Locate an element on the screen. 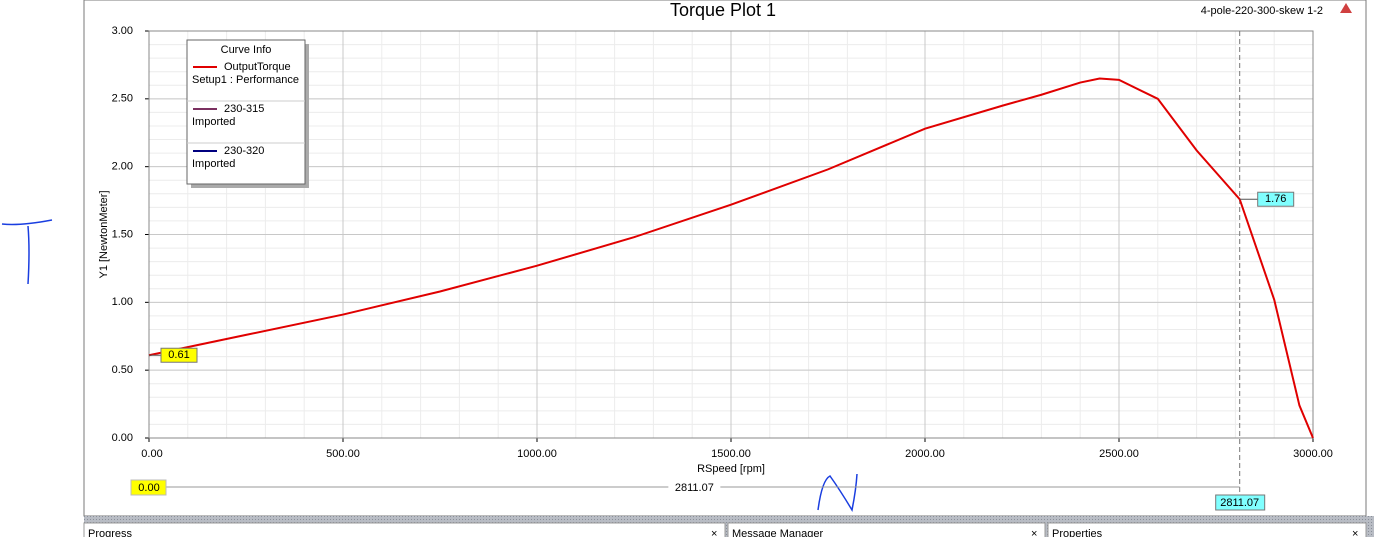 This screenshot has height=537, width=1374. x-tick-label: 3000.00 is located at coordinates (1313, 454).